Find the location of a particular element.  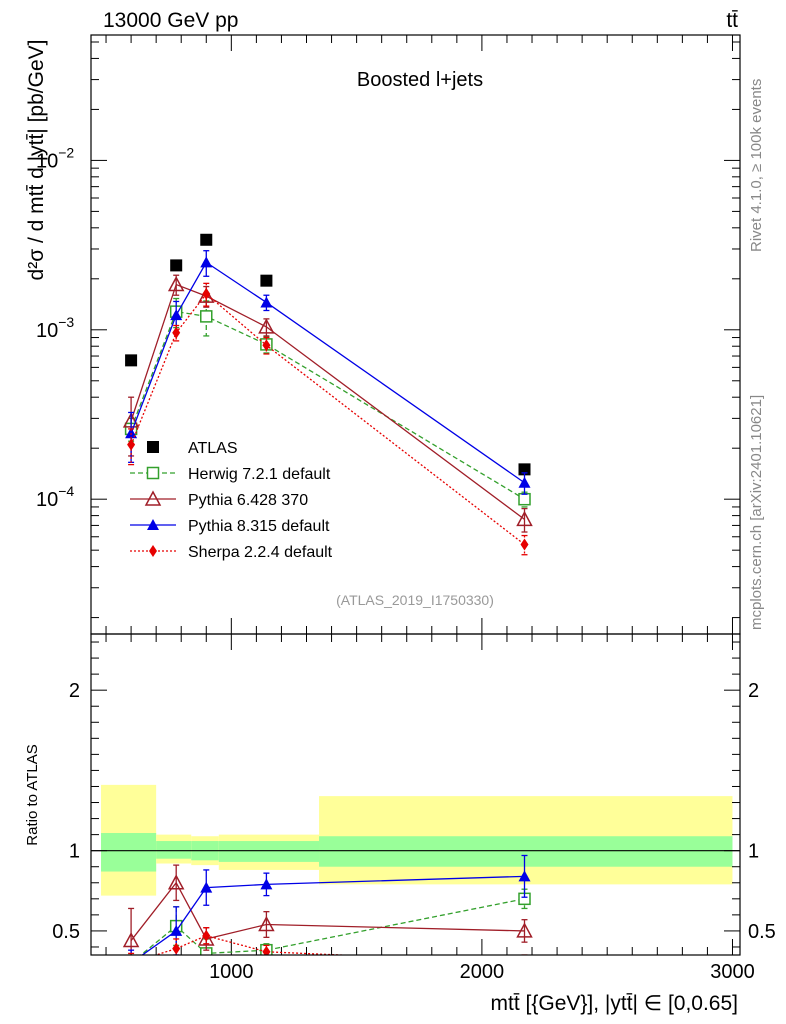

legend-label: Pythia 8.315 default is located at coordinates (259, 526).